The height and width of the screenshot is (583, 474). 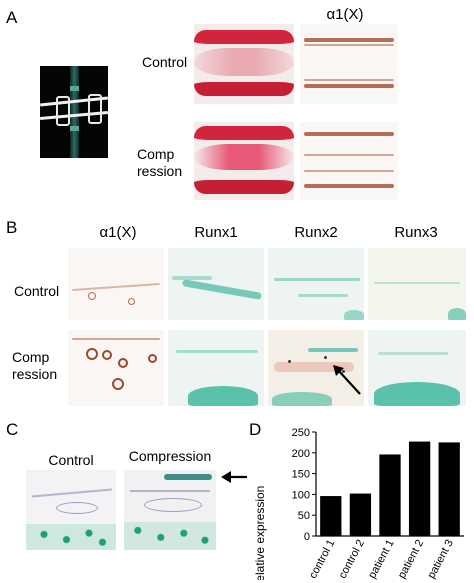 I want to click on panel-a-control-ihc-image, so click(x=349, y=64).